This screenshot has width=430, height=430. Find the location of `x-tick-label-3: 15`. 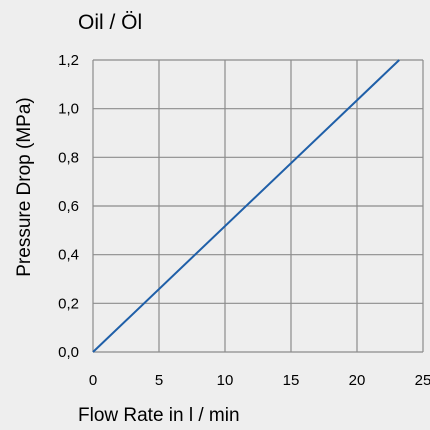

x-tick-label-3: 15 is located at coordinates (291, 380).